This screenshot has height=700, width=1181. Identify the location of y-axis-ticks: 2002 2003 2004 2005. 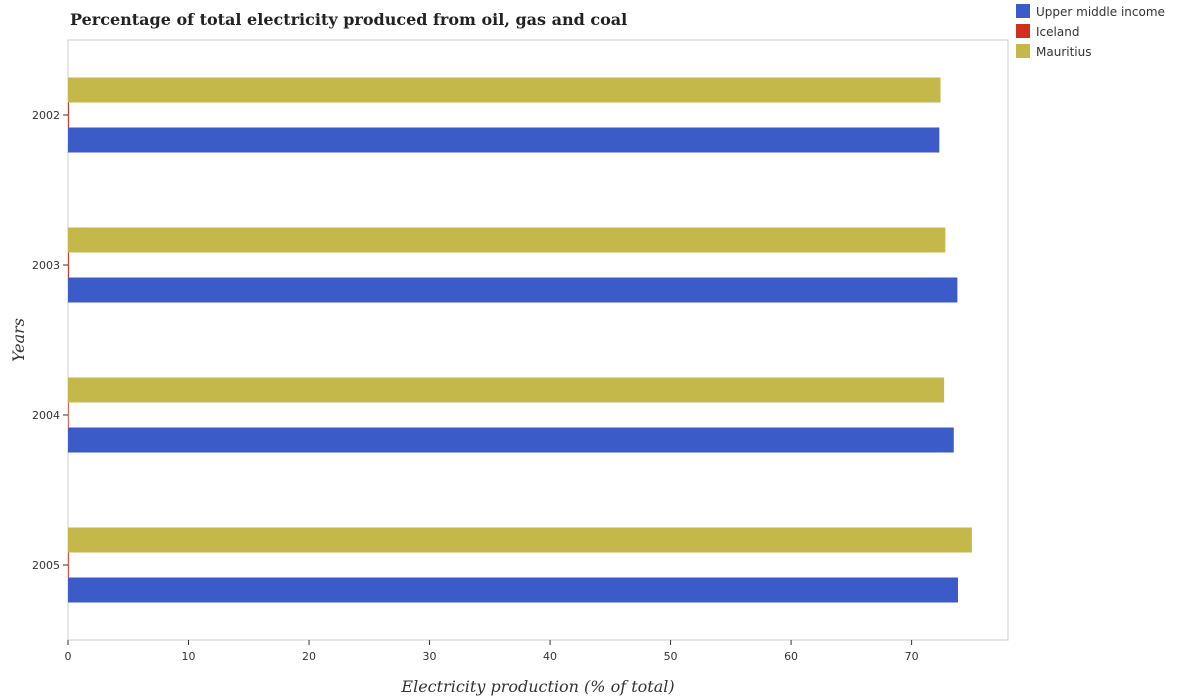
(50, 340).